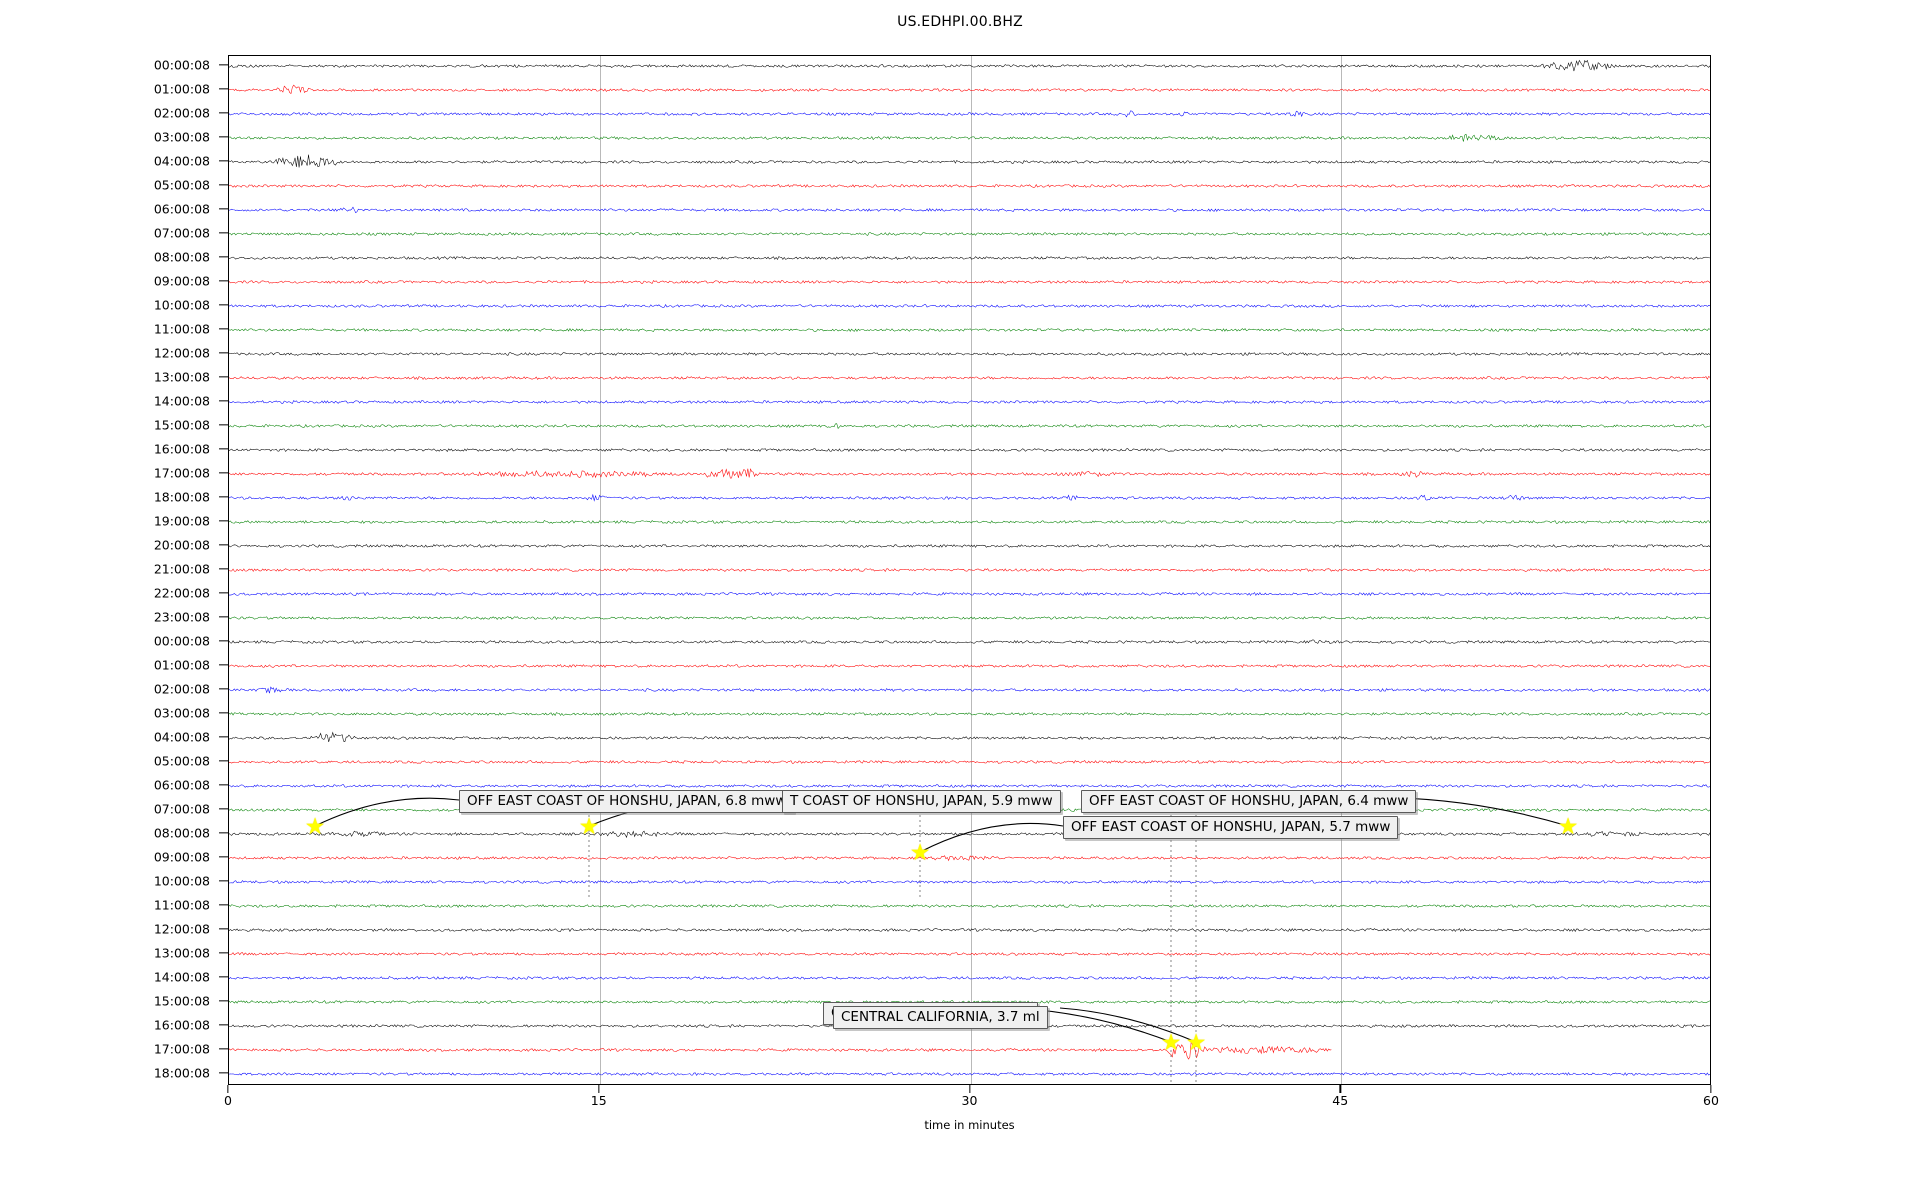 Image resolution: width=1920 pixels, height=1200 pixels. Describe the element at coordinates (181, 569) in the screenshot. I see `y-axis-tick-label: 21:00:08` at that location.